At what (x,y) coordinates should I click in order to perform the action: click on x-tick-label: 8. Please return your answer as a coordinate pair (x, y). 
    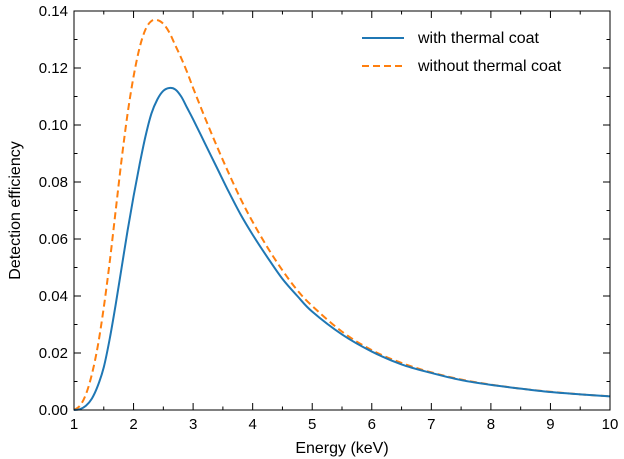
    Looking at the image, I should click on (491, 424).